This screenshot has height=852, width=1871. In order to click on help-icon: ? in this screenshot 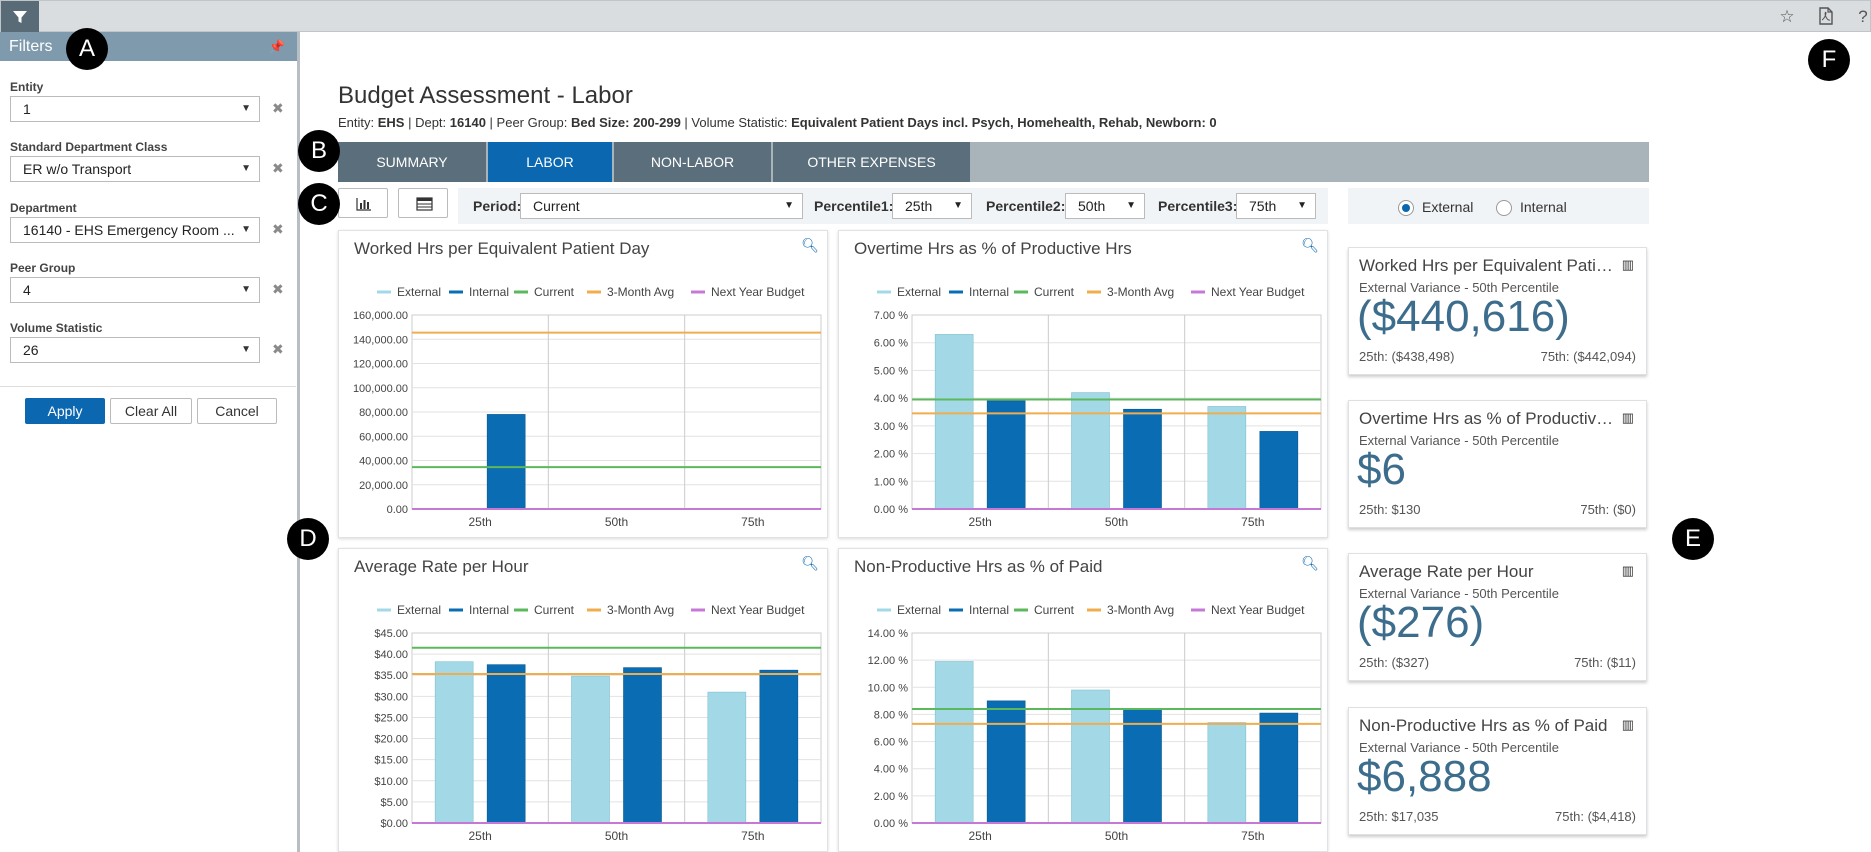, I will do `click(1863, 16)`.